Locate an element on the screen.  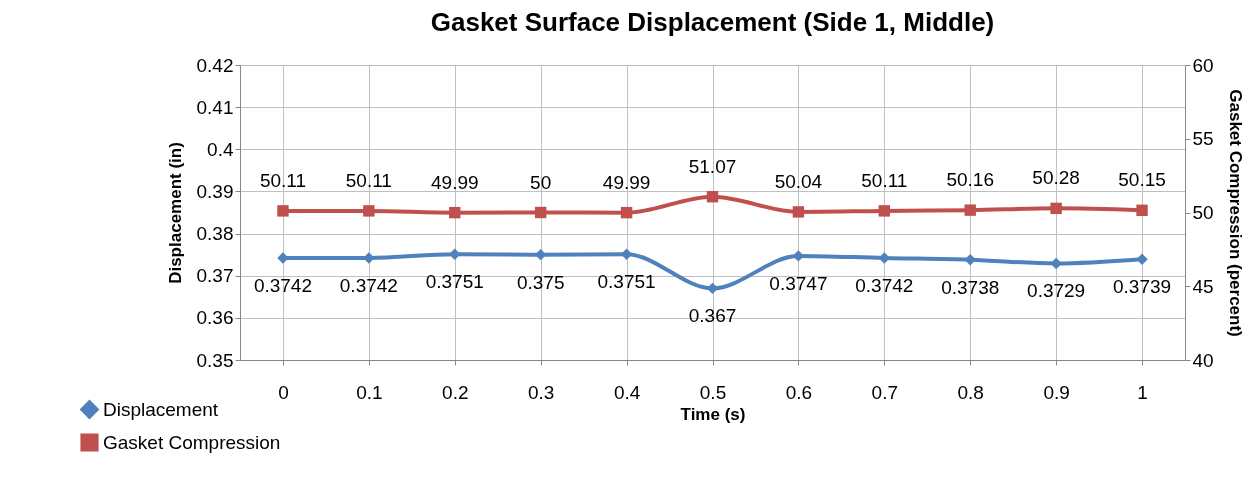
y-tick-label: 0.36 is located at coordinates (215, 318).